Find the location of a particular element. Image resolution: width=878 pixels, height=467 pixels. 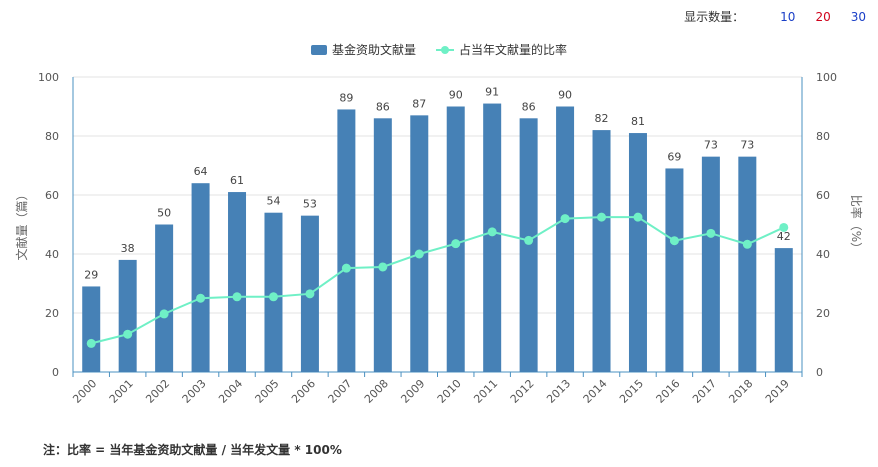

bar-value-label: 38 is located at coordinates (128, 248).